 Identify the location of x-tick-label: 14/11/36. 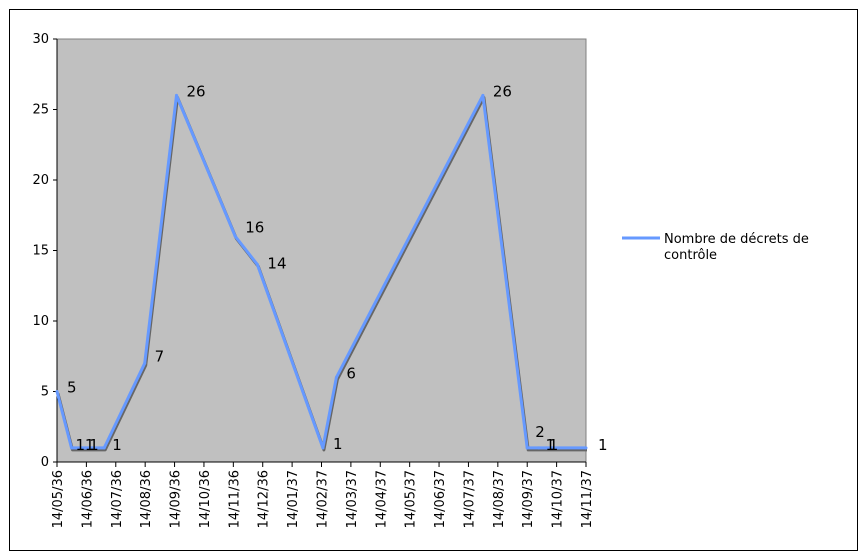
(234, 499).